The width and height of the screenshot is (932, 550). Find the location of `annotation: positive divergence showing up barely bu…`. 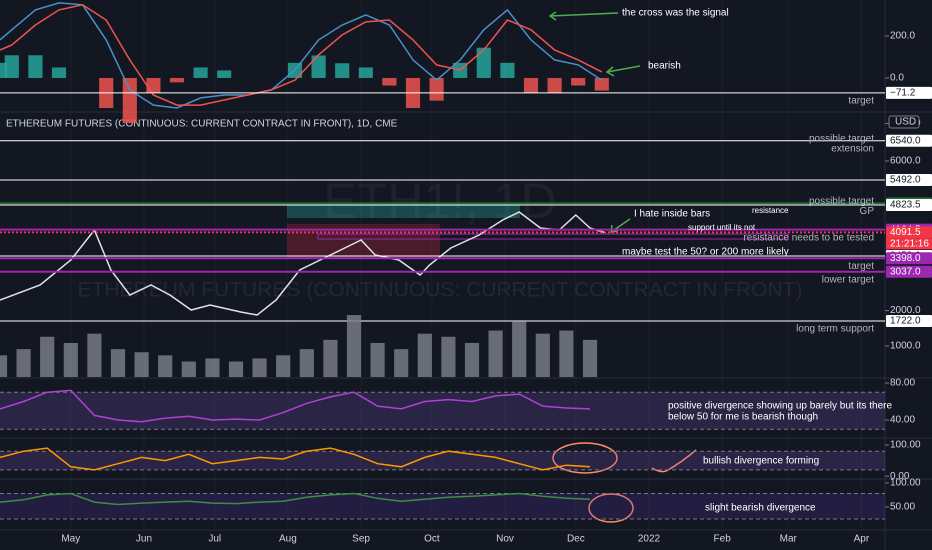

annotation: positive divergence showing up barely bu… is located at coordinates (780, 406).